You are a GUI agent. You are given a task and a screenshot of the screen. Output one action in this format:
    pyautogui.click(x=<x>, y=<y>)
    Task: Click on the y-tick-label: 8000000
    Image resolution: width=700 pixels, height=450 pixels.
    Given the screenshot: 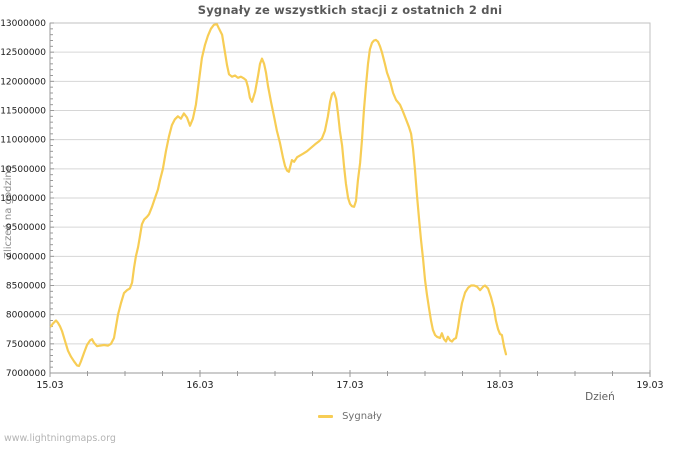 What is the action you would take?
    pyautogui.click(x=26, y=316)
    